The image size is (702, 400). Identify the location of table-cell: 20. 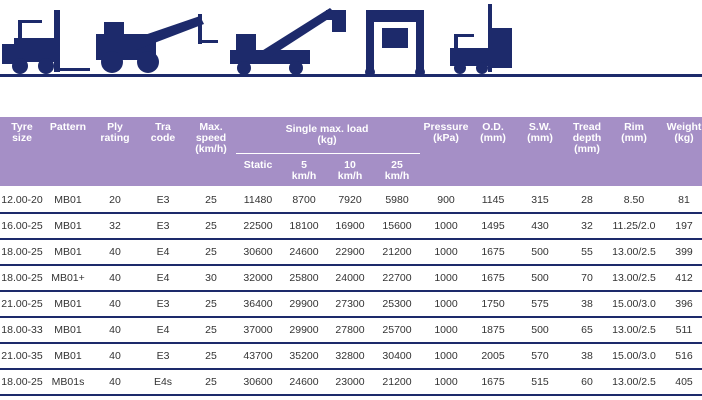
(115, 200).